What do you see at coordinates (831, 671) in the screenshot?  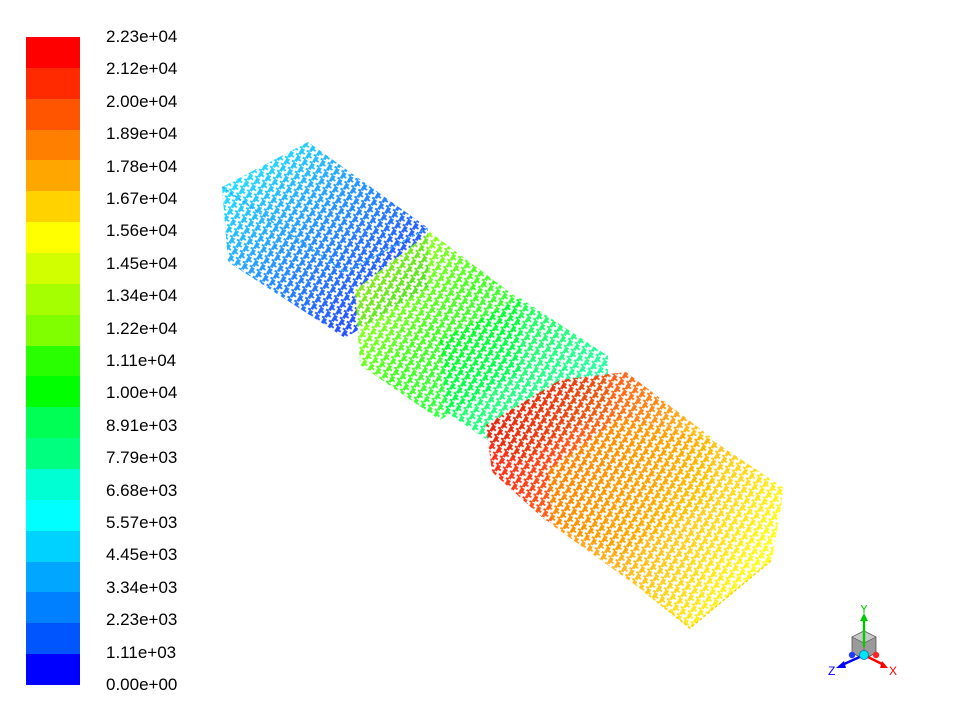 I see `z-axis-label: Z` at bounding box center [831, 671].